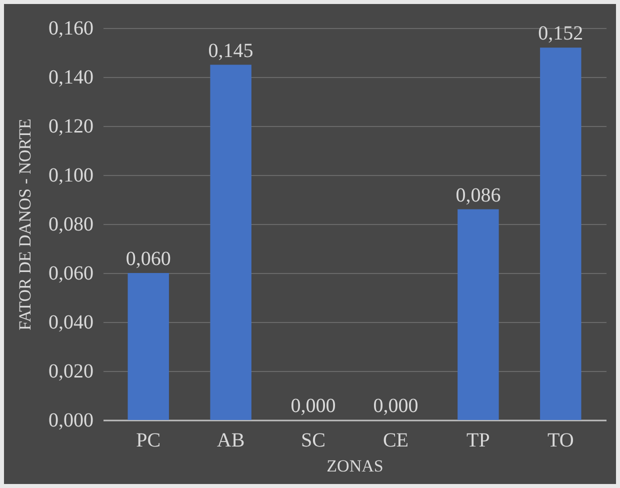 The width and height of the screenshot is (620, 488). Describe the element at coordinates (230, 441) in the screenshot. I see `x-tick-label: AB` at that location.